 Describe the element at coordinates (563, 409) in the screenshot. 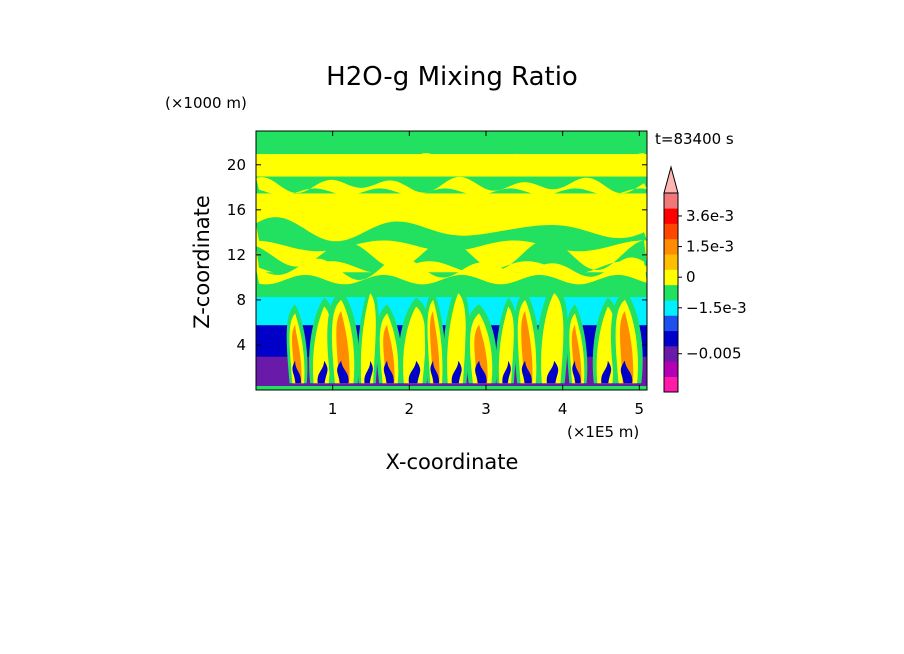

I see `x-tick-label-3: 4` at that location.